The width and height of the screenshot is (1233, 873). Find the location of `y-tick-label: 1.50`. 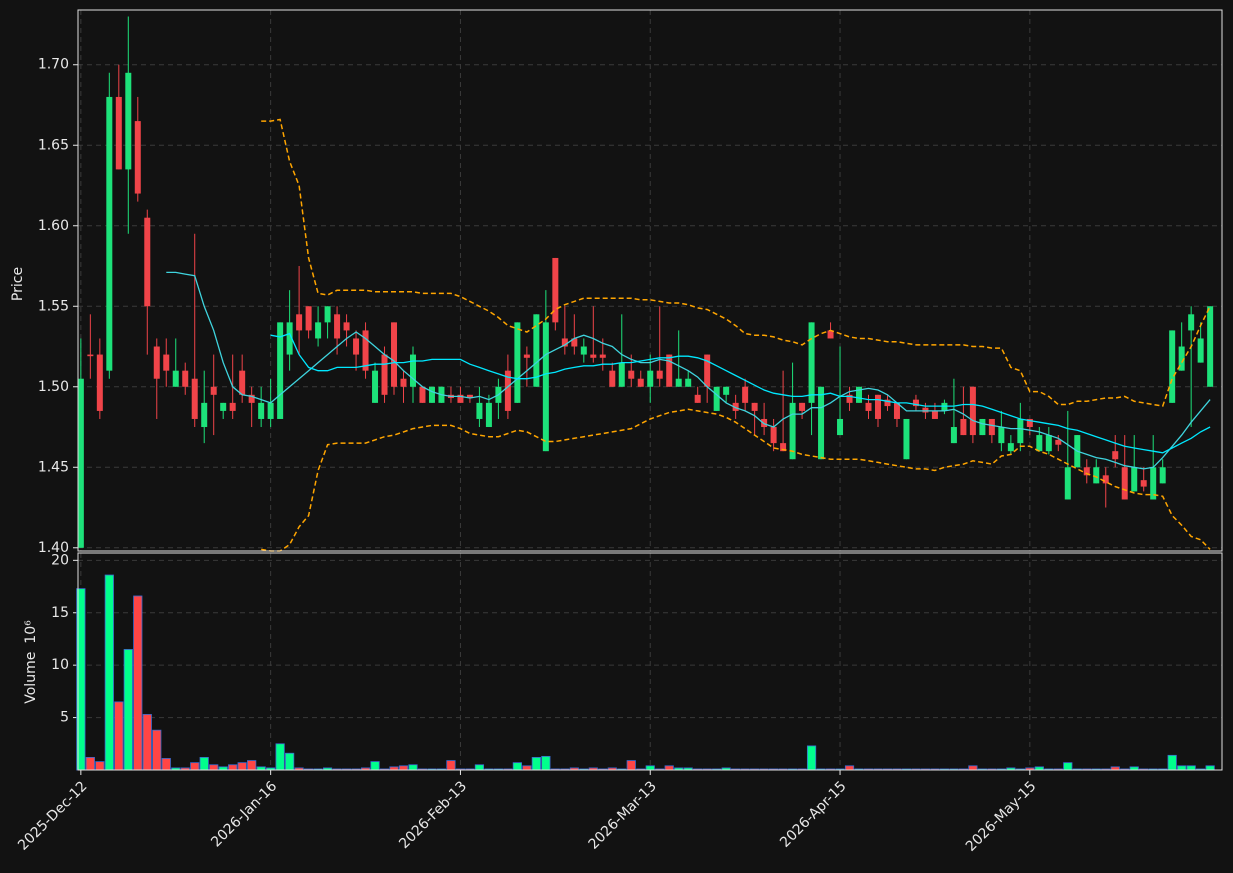

y-tick-label: 1.50 is located at coordinates (53, 387).